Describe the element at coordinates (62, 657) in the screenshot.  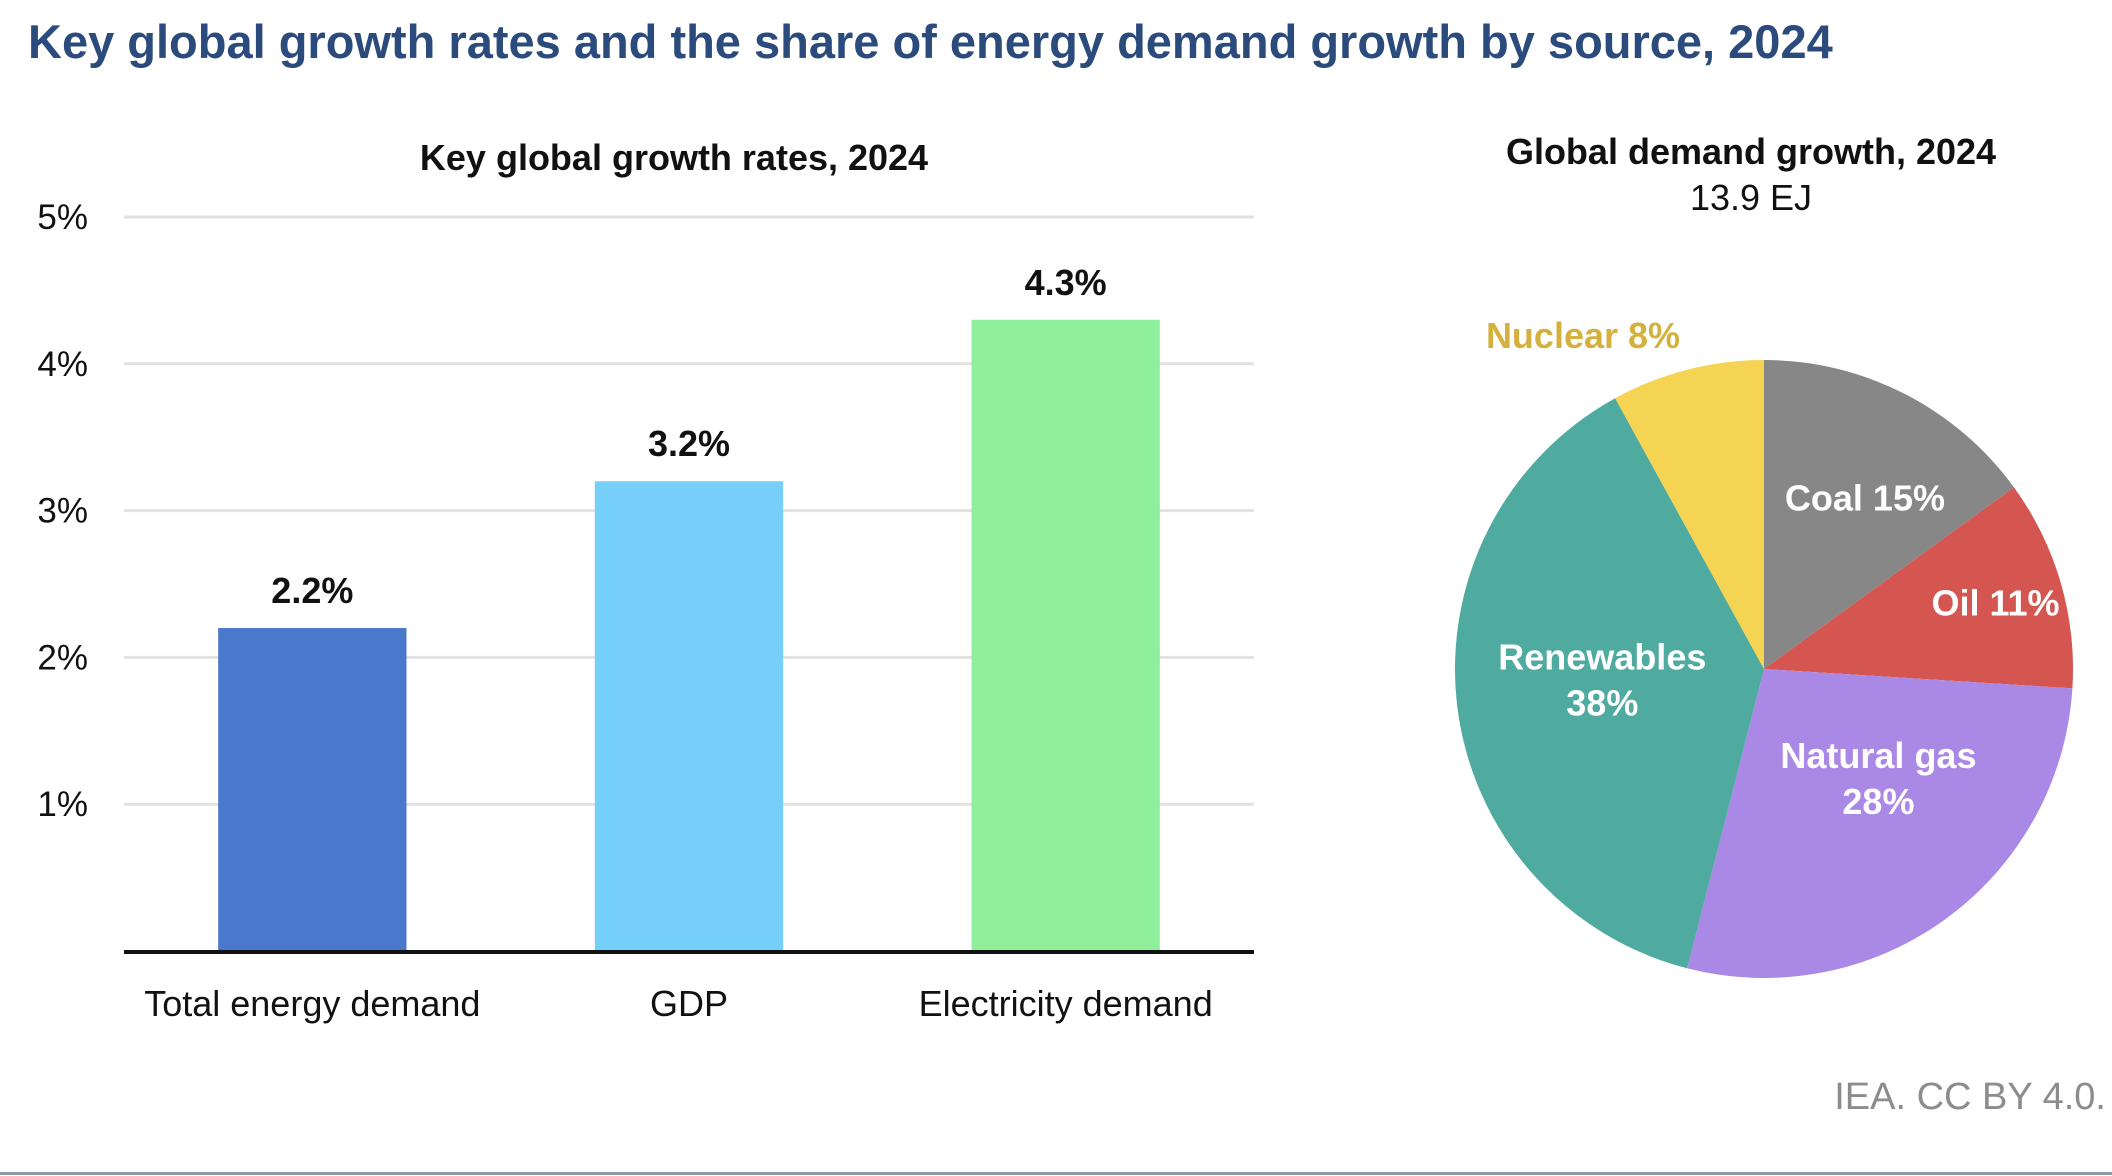
I see `y-tick-label: 2%` at that location.